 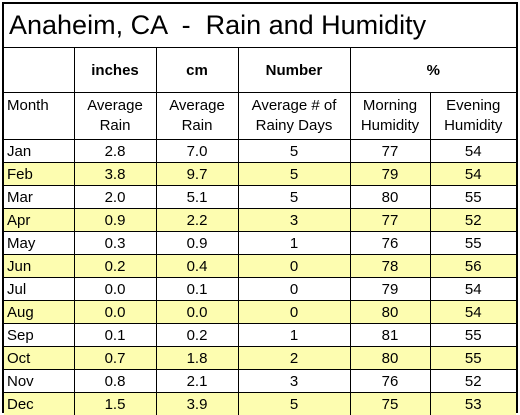 I want to click on unit-header-cm: cm, so click(x=197, y=70).